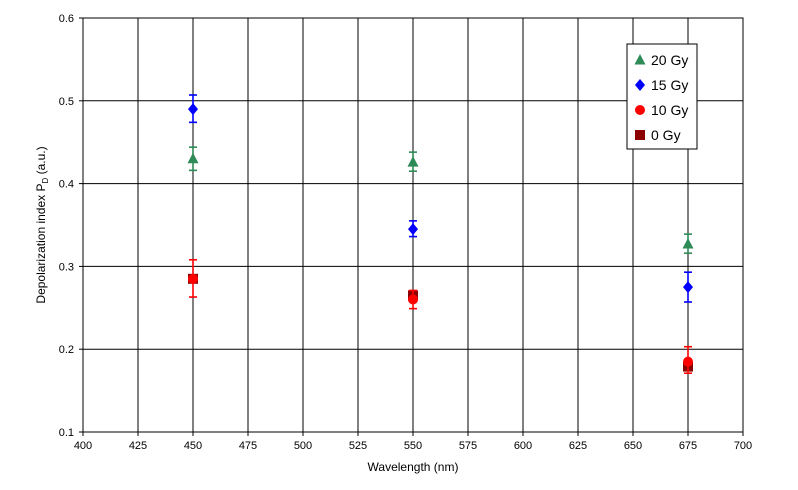 This screenshot has width=798, height=490. I want to click on series-20-gy, so click(440, 200).